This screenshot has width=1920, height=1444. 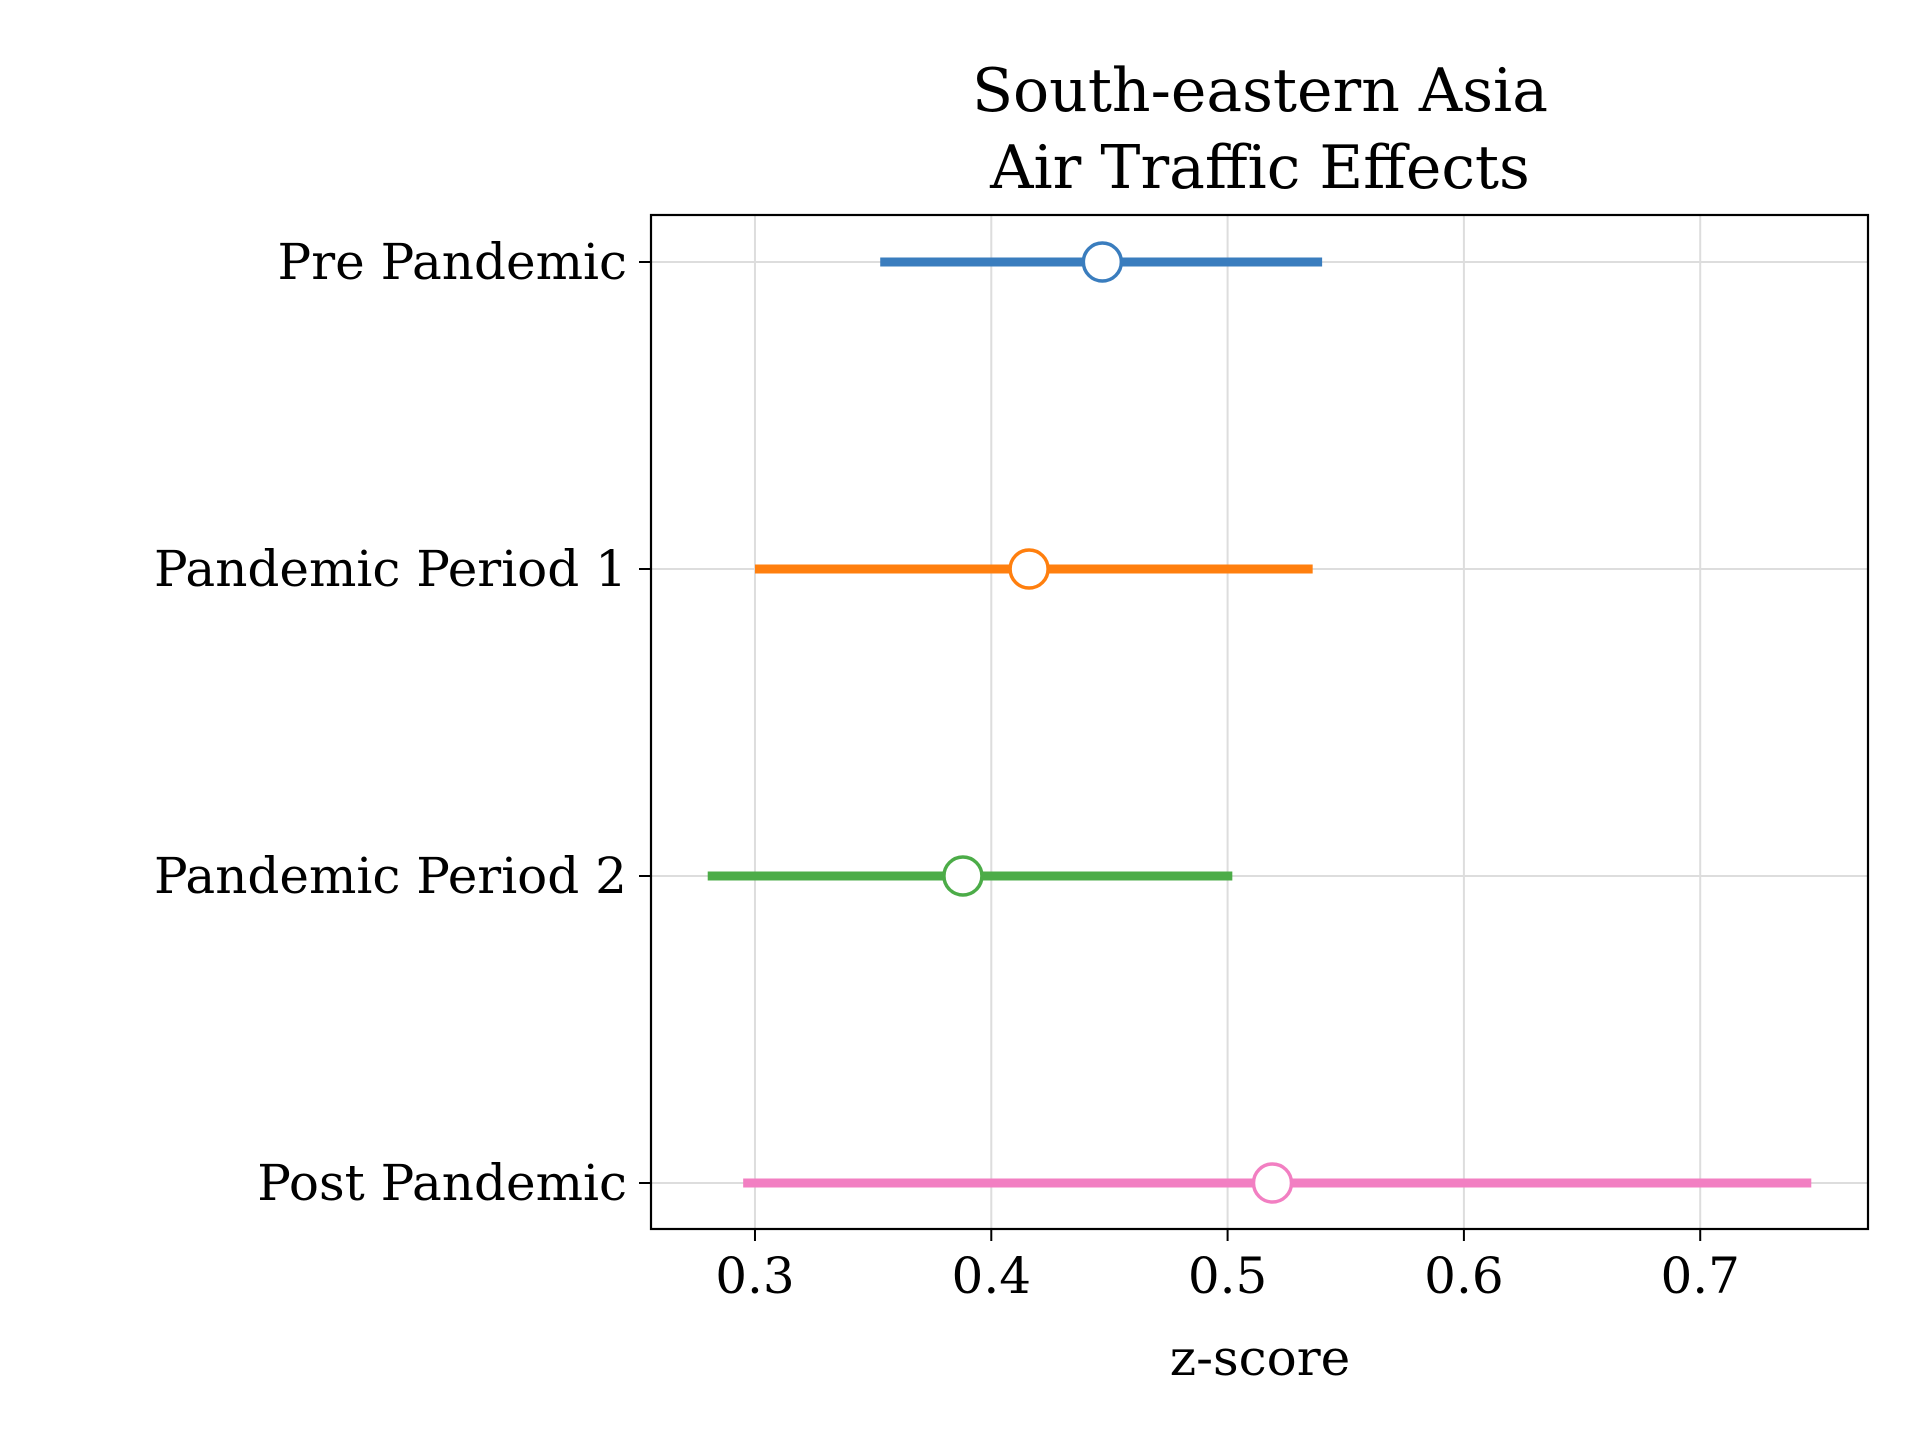 What do you see at coordinates (992, 1276) in the screenshot?
I see `x-tick-label: 0.4` at bounding box center [992, 1276].